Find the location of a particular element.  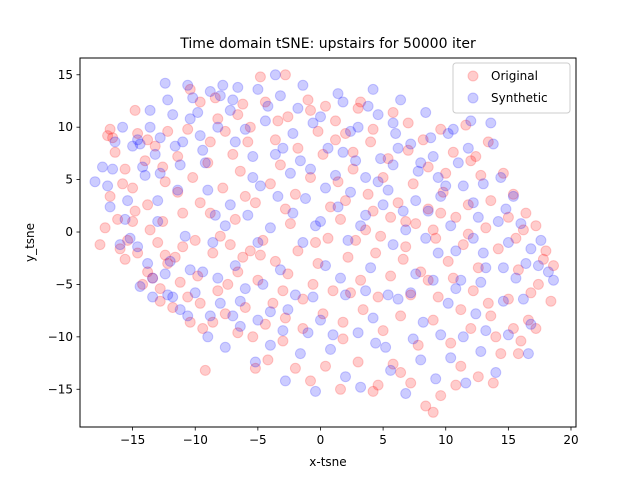

x-tick-label: 5 is located at coordinates (383, 440).